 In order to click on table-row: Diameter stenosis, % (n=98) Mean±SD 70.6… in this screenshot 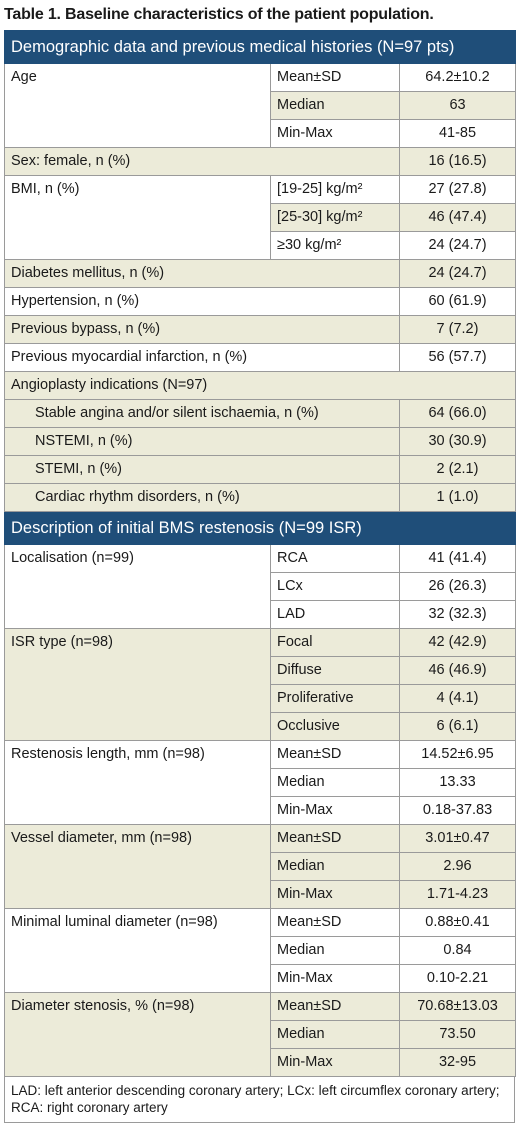, I will do `click(260, 1034)`.